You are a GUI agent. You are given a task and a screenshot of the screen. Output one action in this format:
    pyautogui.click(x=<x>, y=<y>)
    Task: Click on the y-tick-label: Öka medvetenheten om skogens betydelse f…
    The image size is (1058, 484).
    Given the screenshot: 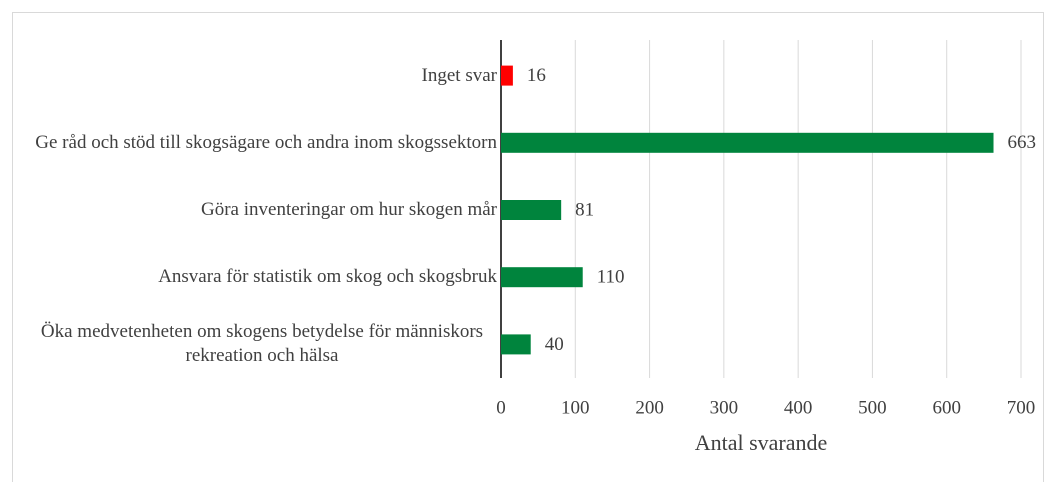 What is the action you would take?
    pyautogui.click(x=262, y=344)
    